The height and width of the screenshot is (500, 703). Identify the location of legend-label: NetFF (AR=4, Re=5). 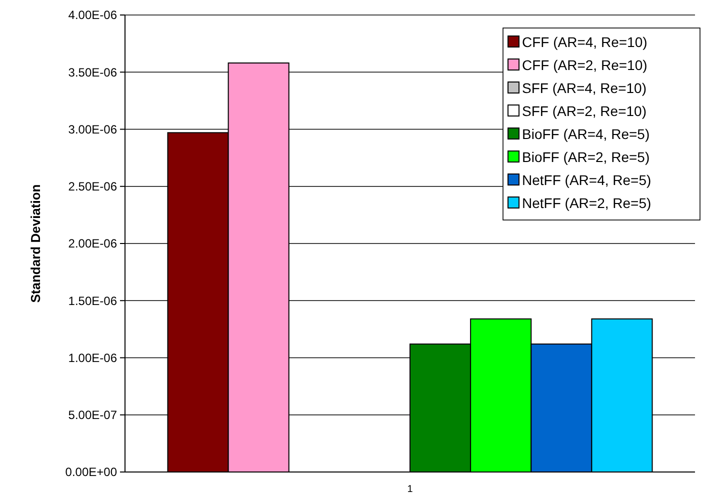
(587, 180).